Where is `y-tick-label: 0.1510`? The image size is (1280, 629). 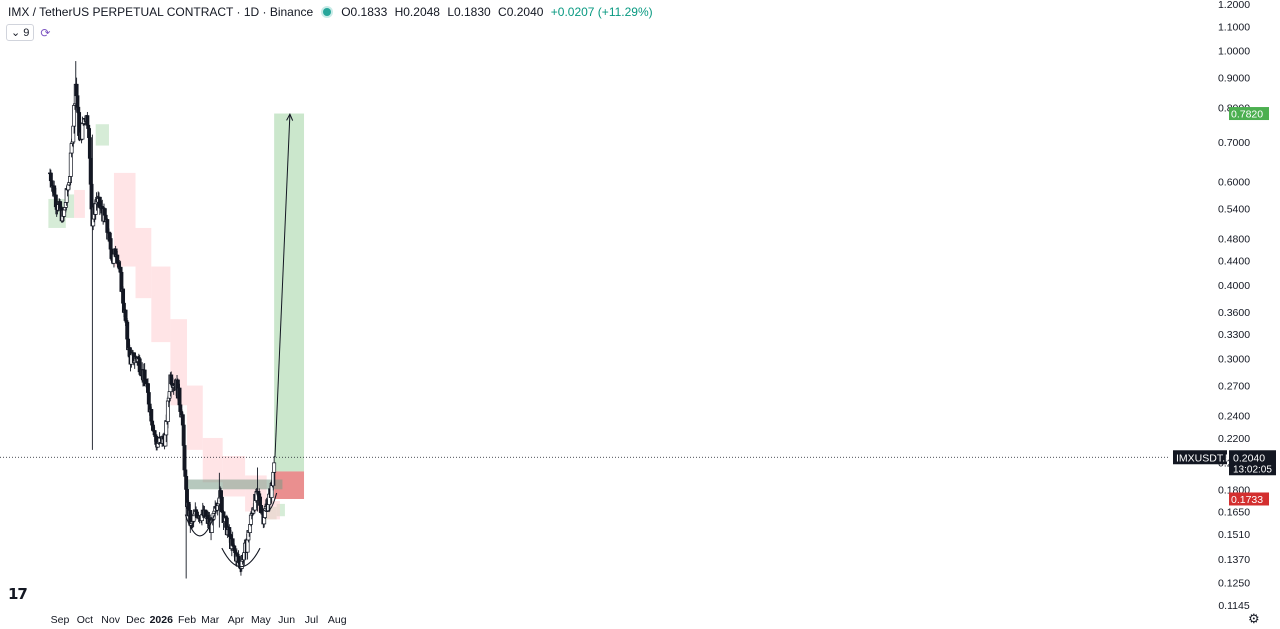 y-tick-label: 0.1510 is located at coordinates (1234, 535).